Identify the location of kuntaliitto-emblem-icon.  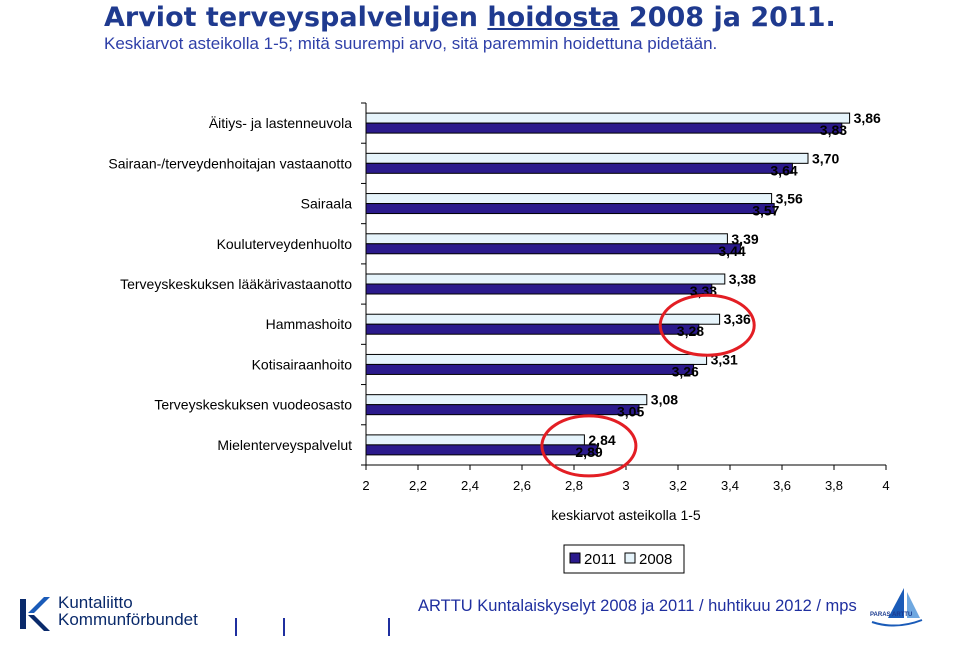
(35, 614).